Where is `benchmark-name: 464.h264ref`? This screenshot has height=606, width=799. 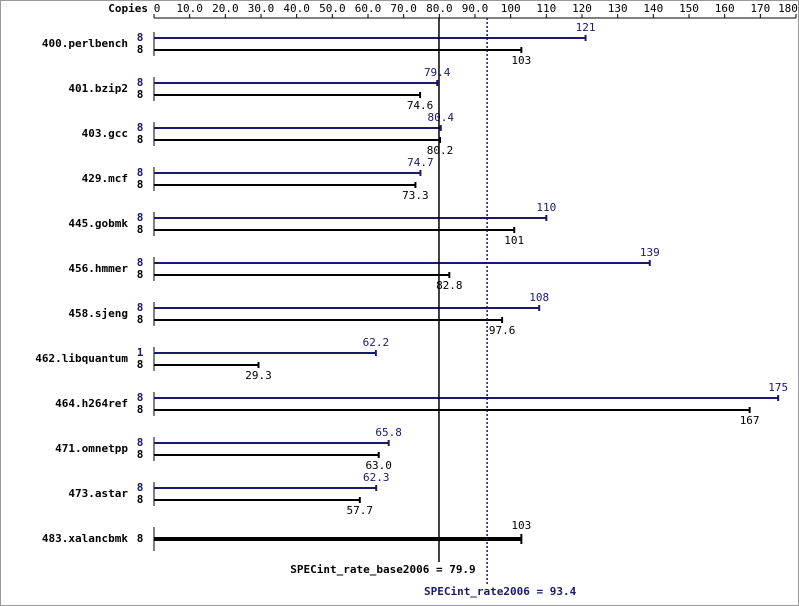
benchmark-name: 464.h264ref is located at coordinates (91, 403).